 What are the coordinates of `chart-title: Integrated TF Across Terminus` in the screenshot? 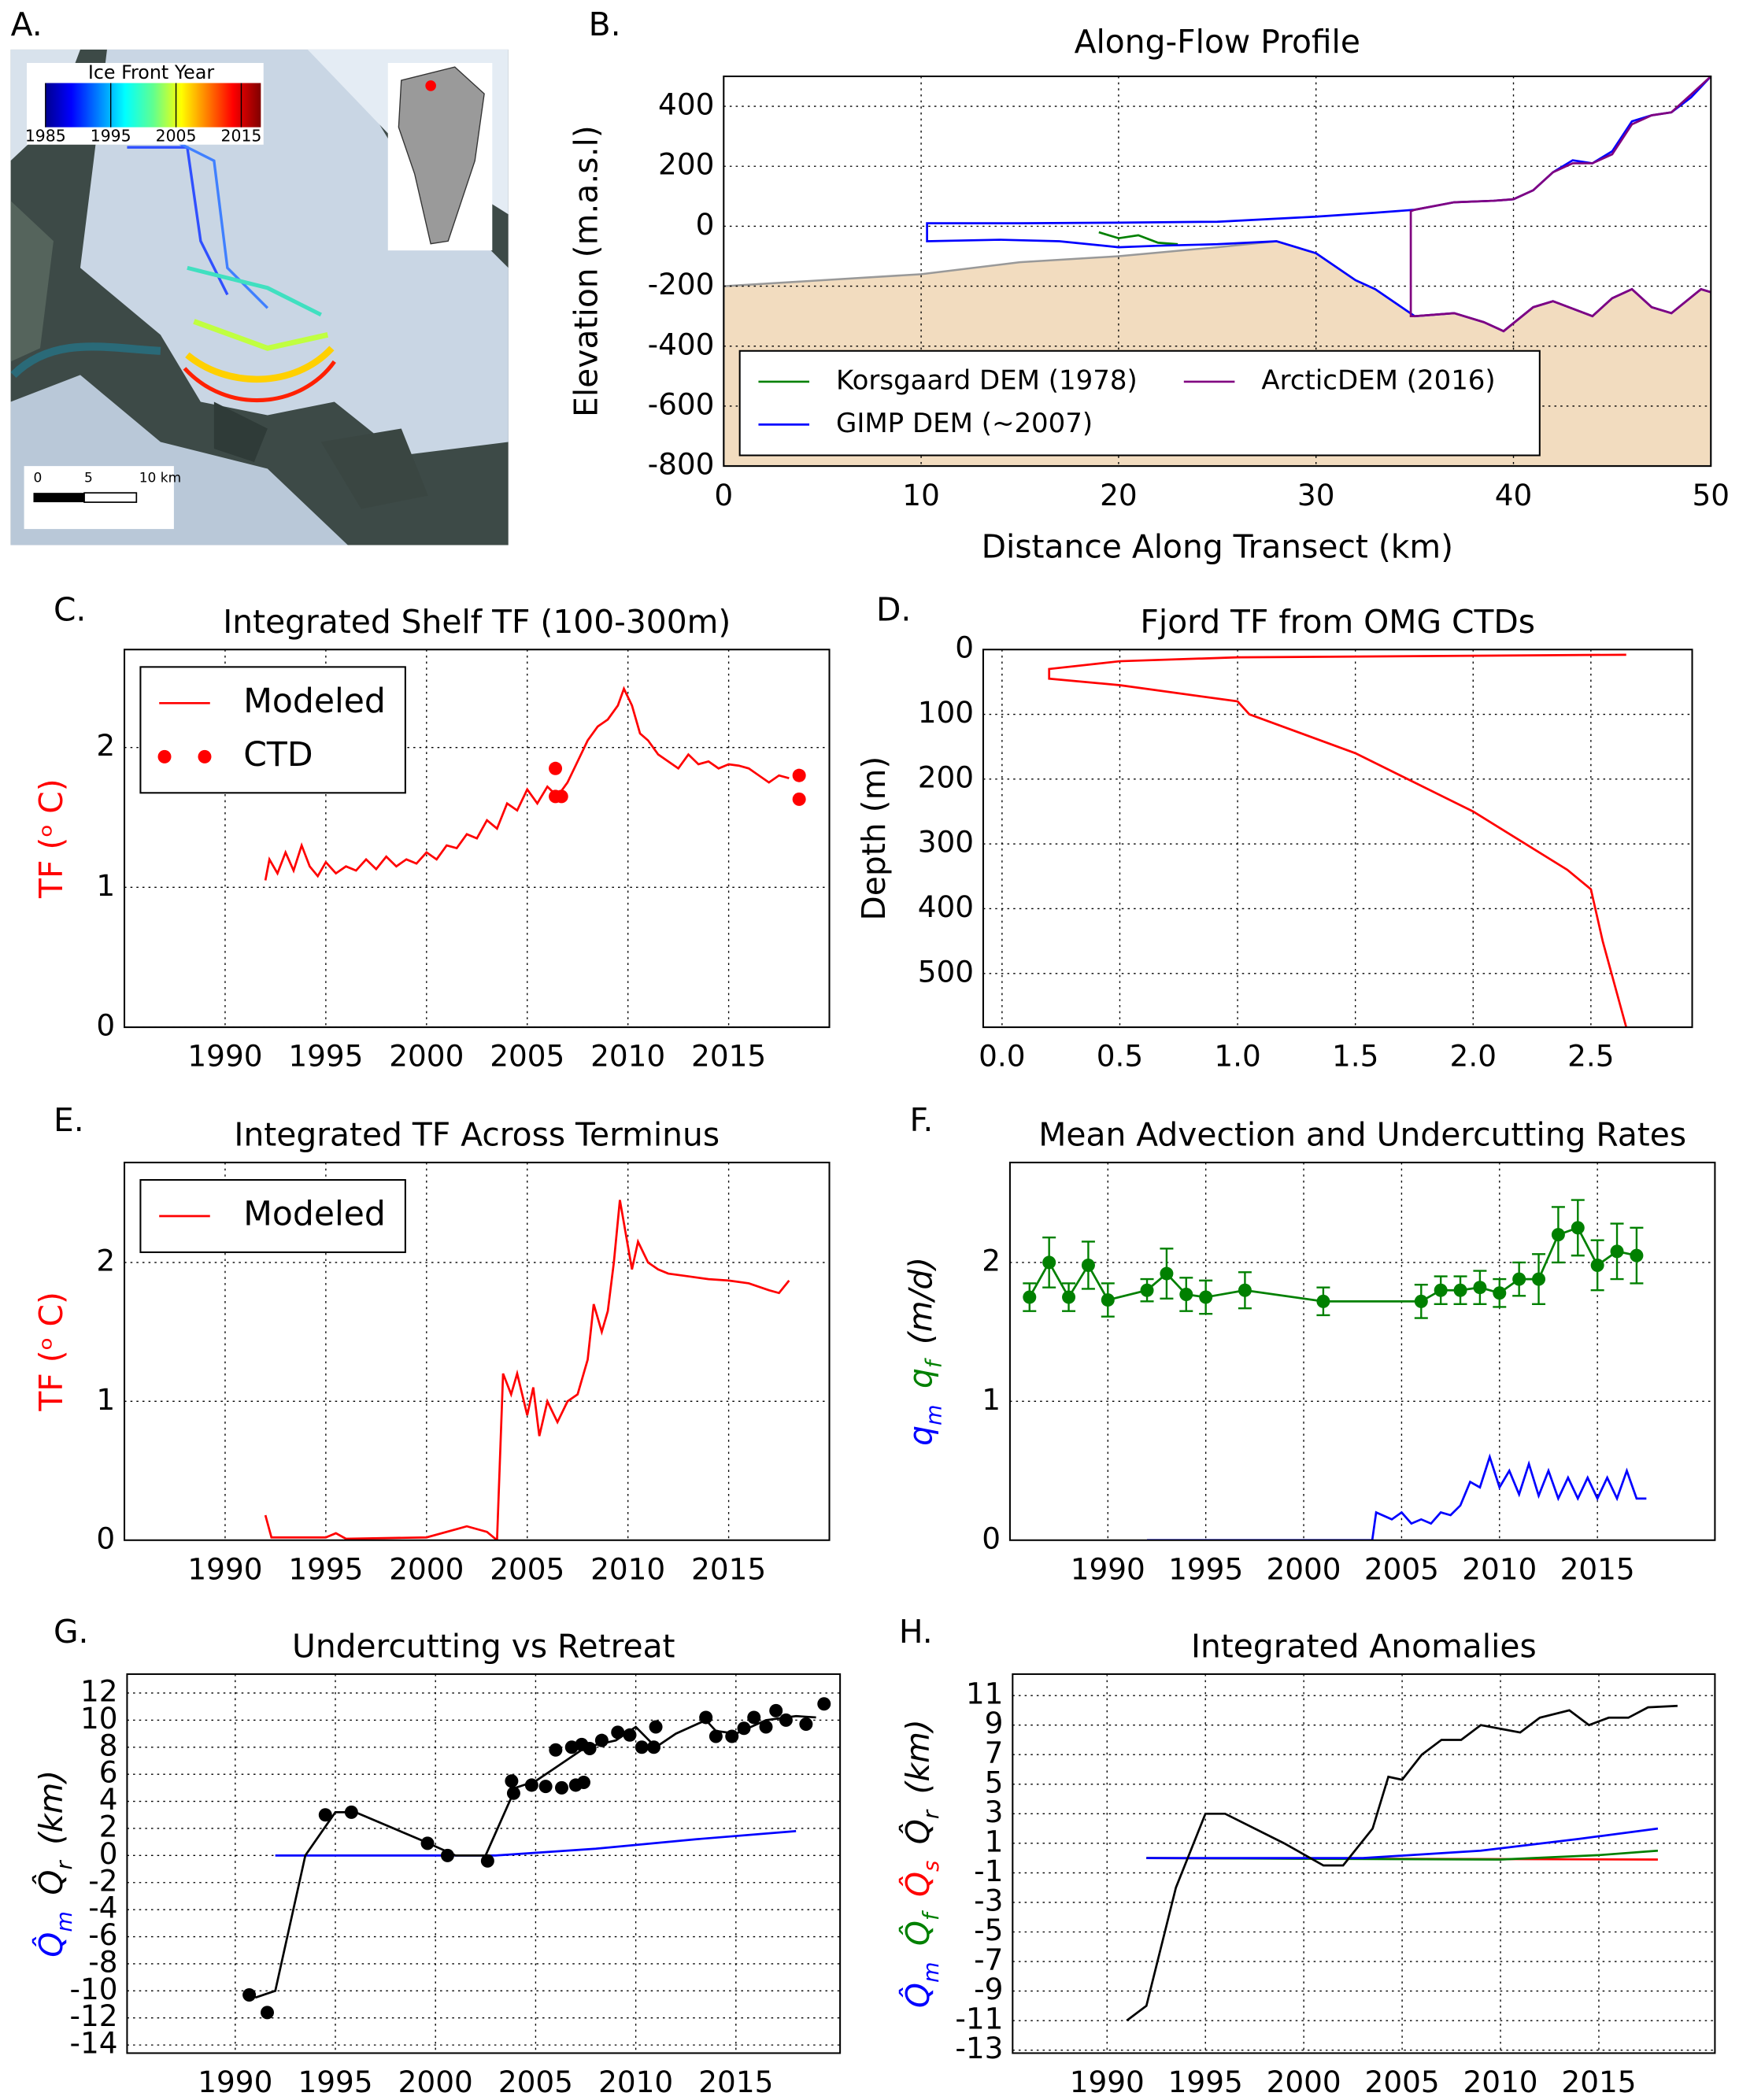 It's located at (477, 1135).